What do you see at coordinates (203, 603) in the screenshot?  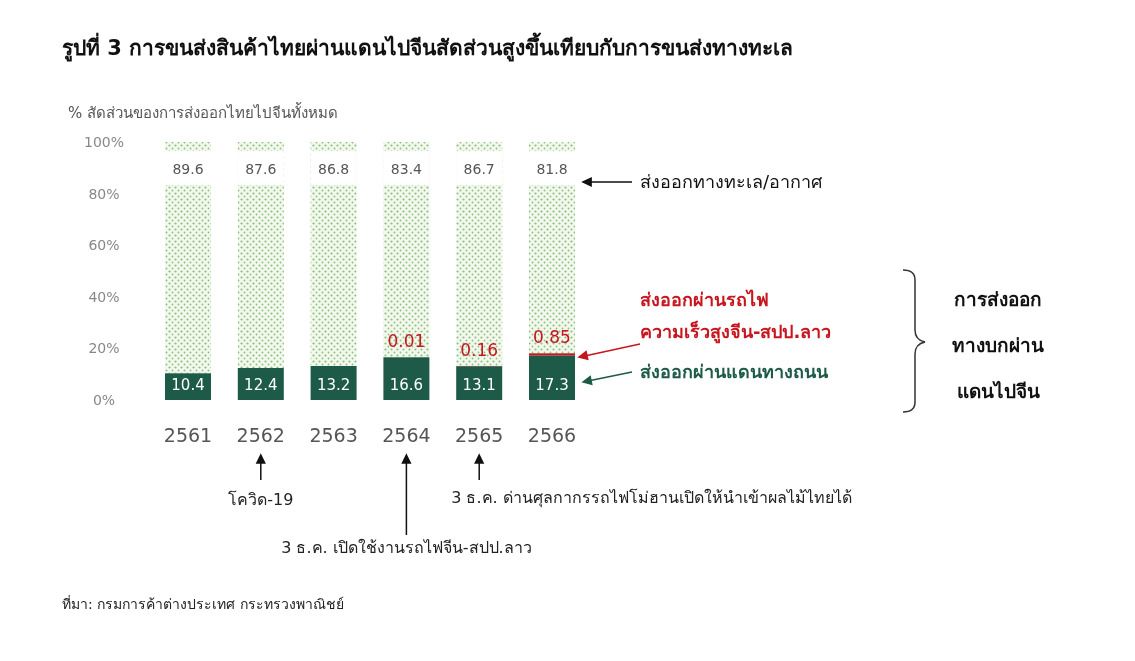 I see `text: ที่มา: กรมการค้าต่างประเทศ กระทรวงพาณิชย์` at bounding box center [203, 603].